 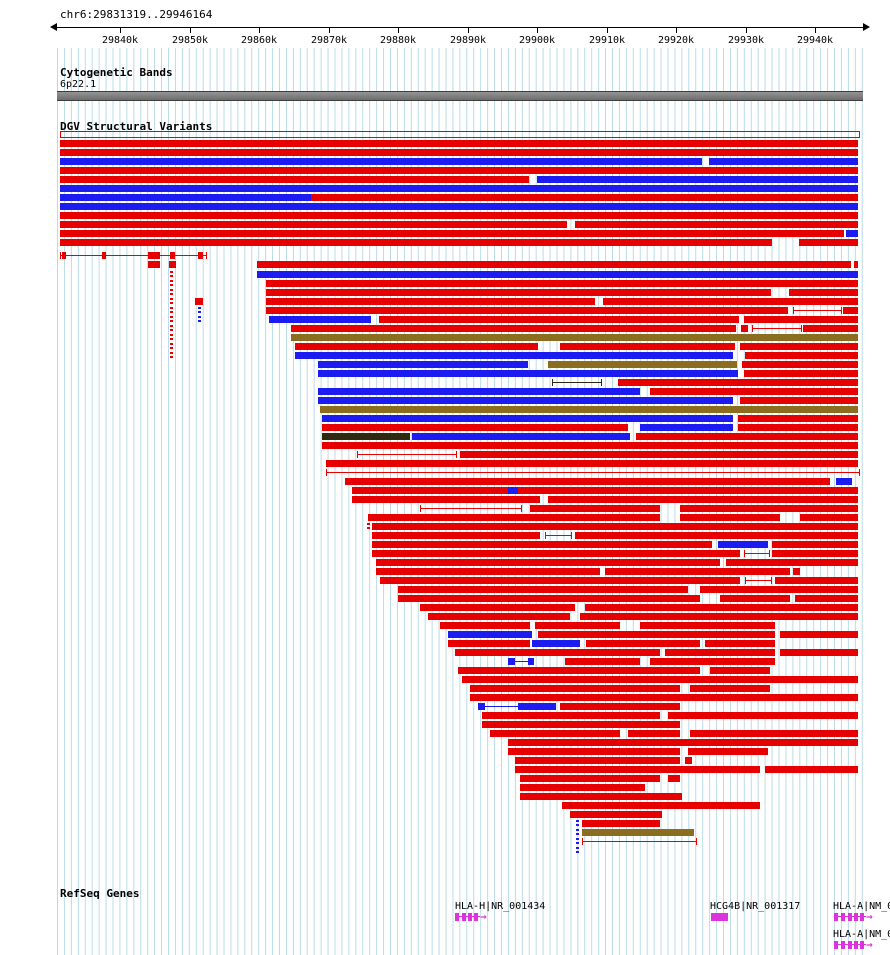 What do you see at coordinates (755, 906) in the screenshot?
I see `gene-label: HCG4B|NR_001317` at bounding box center [755, 906].